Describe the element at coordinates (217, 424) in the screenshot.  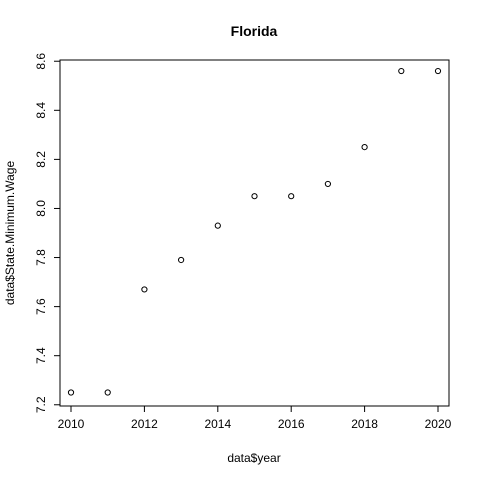
I see `x-tick-label: 2014` at that location.